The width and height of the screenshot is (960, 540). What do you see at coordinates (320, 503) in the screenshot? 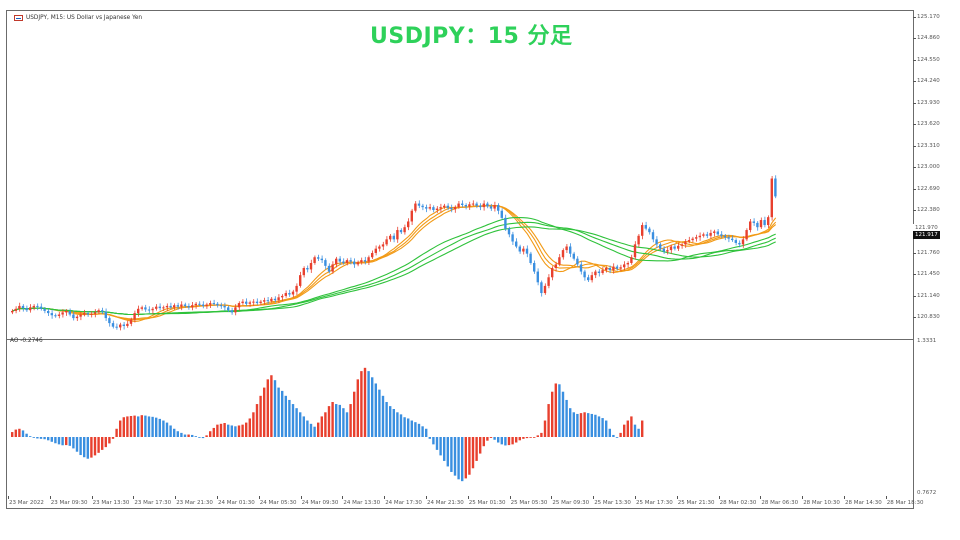
I see `time-tick-label: 24 Mar 09:30` at bounding box center [320, 503].